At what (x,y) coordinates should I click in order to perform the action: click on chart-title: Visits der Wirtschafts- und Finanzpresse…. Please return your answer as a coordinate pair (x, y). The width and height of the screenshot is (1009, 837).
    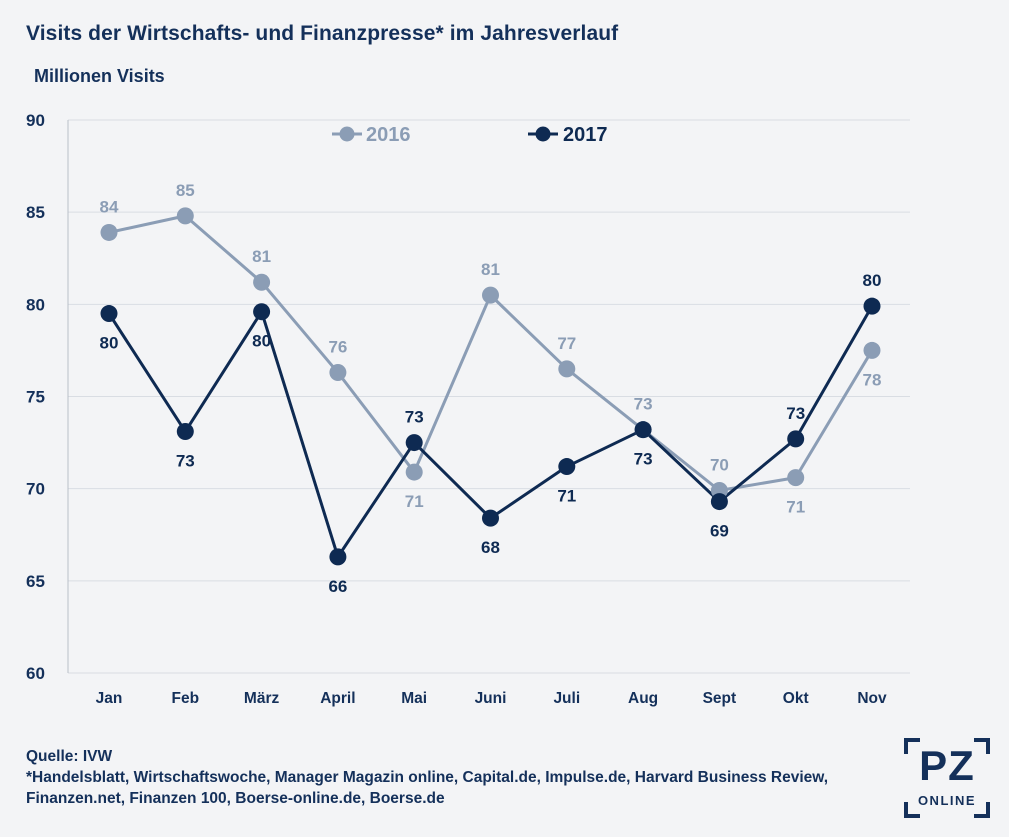
    Looking at the image, I should click on (322, 33).